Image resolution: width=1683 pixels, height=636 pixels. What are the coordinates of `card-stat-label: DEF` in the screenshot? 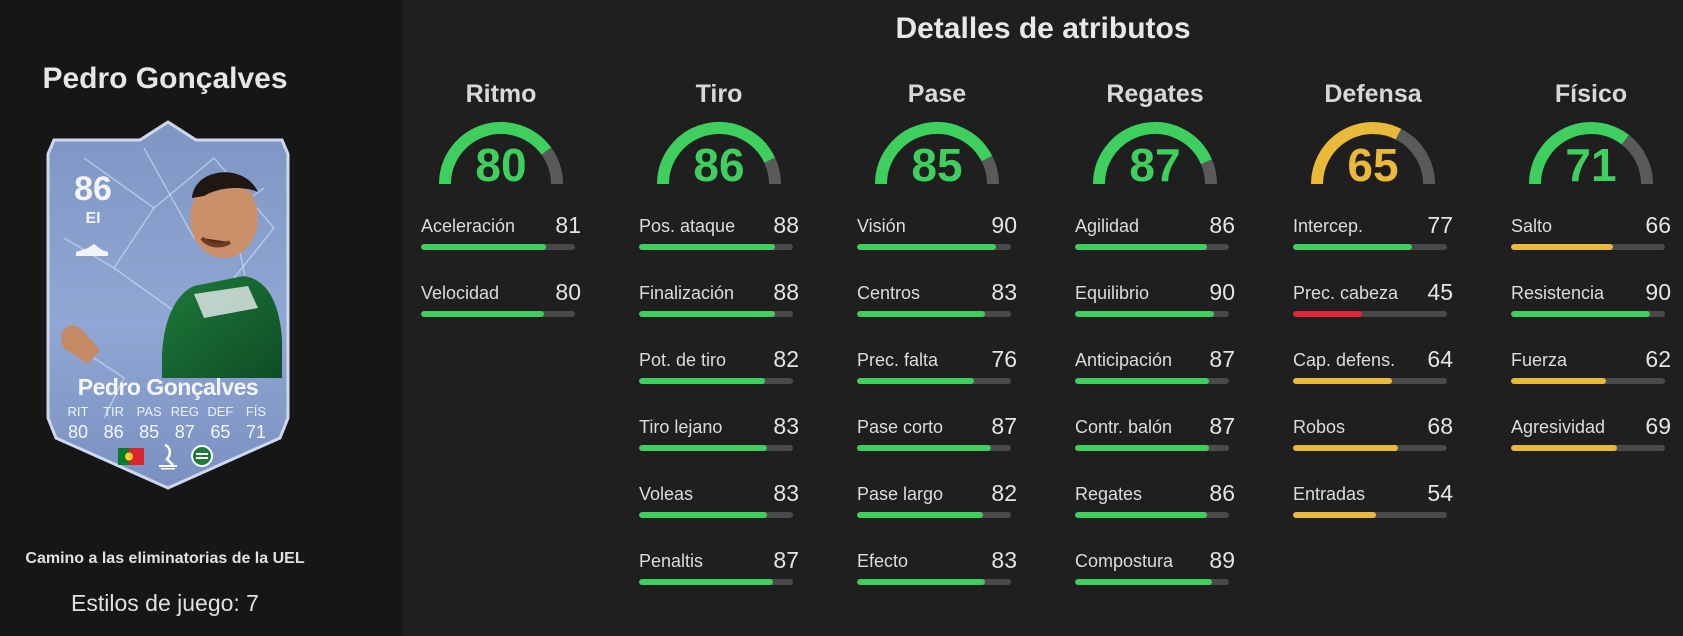 It's located at (220, 411).